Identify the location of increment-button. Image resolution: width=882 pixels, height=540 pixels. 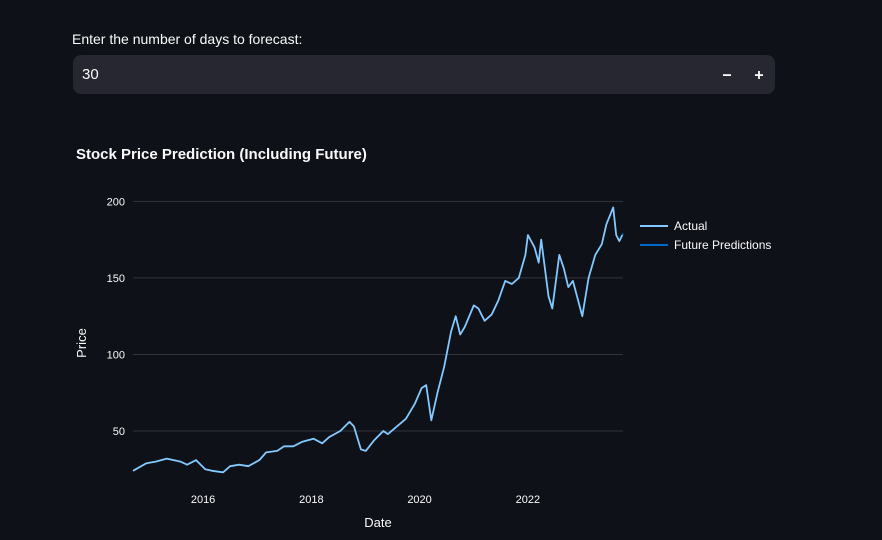
(759, 74).